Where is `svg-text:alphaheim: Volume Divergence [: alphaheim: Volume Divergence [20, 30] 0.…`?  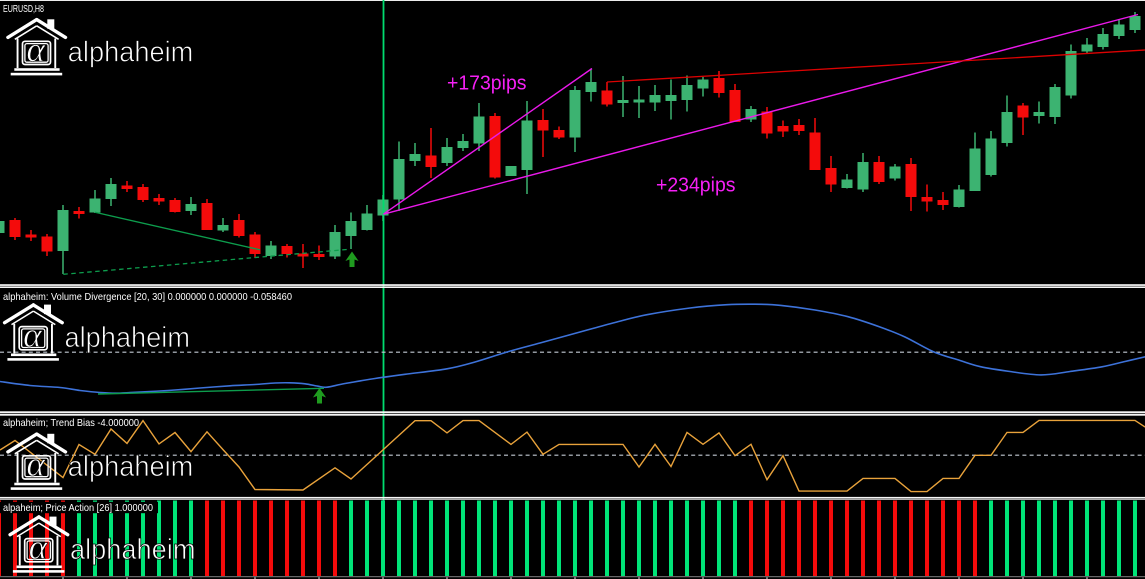
svg-text:alphaheim: Volume Divergence [: alphaheim: Volume Divergence [20, 30] 0.… is located at coordinates (147, 297).